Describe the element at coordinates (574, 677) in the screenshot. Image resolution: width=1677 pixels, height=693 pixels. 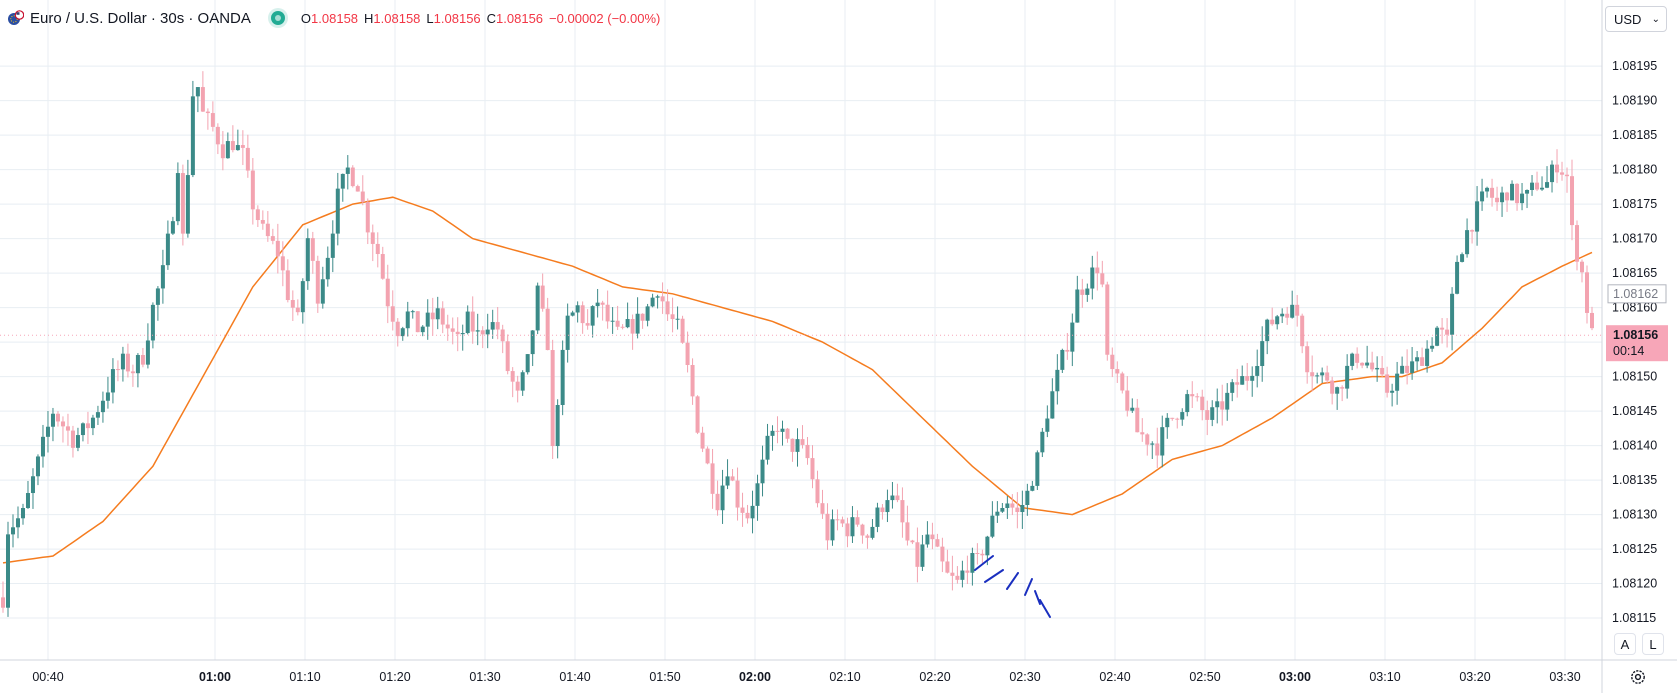
I see `time-tick-label: 01:40` at that location.